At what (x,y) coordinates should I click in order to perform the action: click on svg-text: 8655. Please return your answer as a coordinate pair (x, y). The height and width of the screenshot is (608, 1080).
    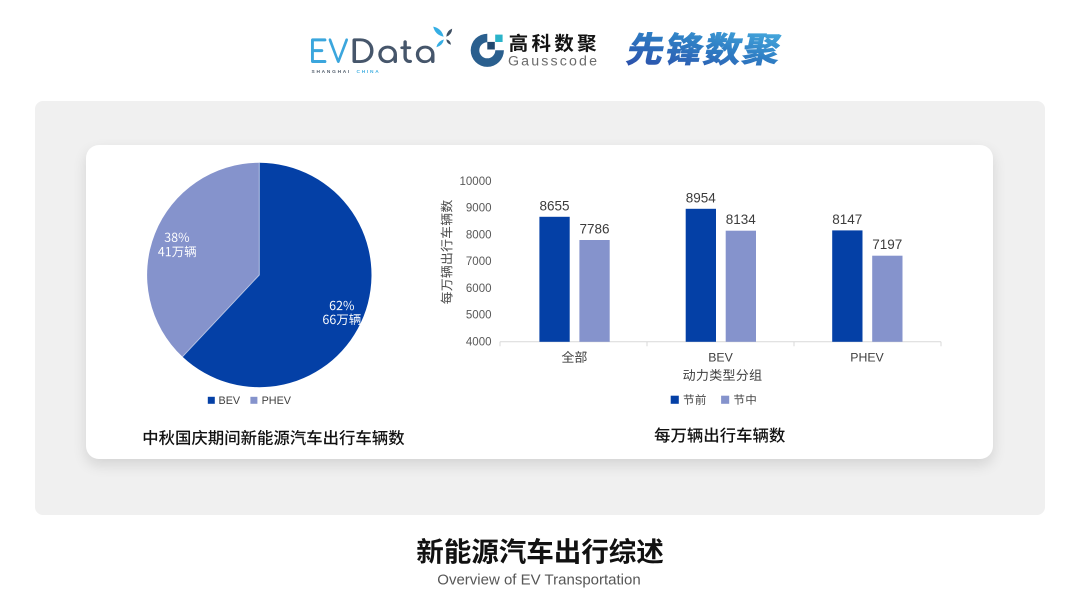
    Looking at the image, I should click on (554, 205).